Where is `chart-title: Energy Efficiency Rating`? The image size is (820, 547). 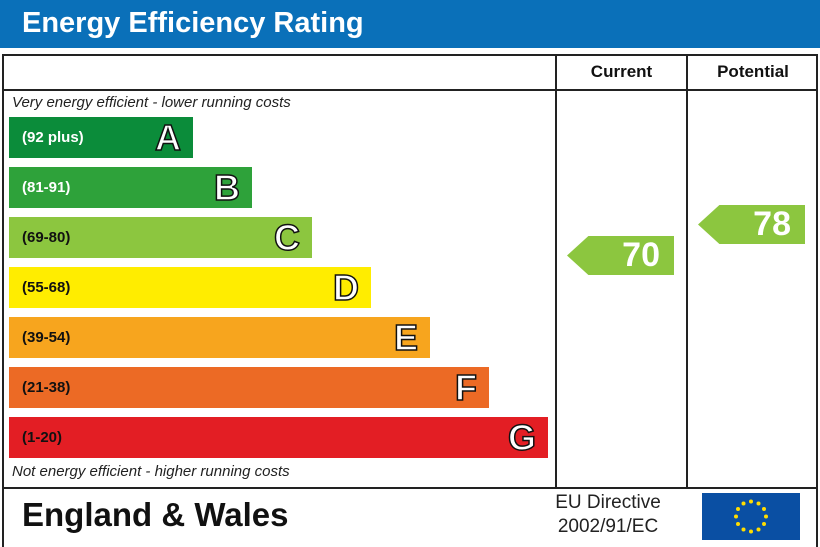
chart-title: Energy Efficiency Rating is located at coordinates (193, 23).